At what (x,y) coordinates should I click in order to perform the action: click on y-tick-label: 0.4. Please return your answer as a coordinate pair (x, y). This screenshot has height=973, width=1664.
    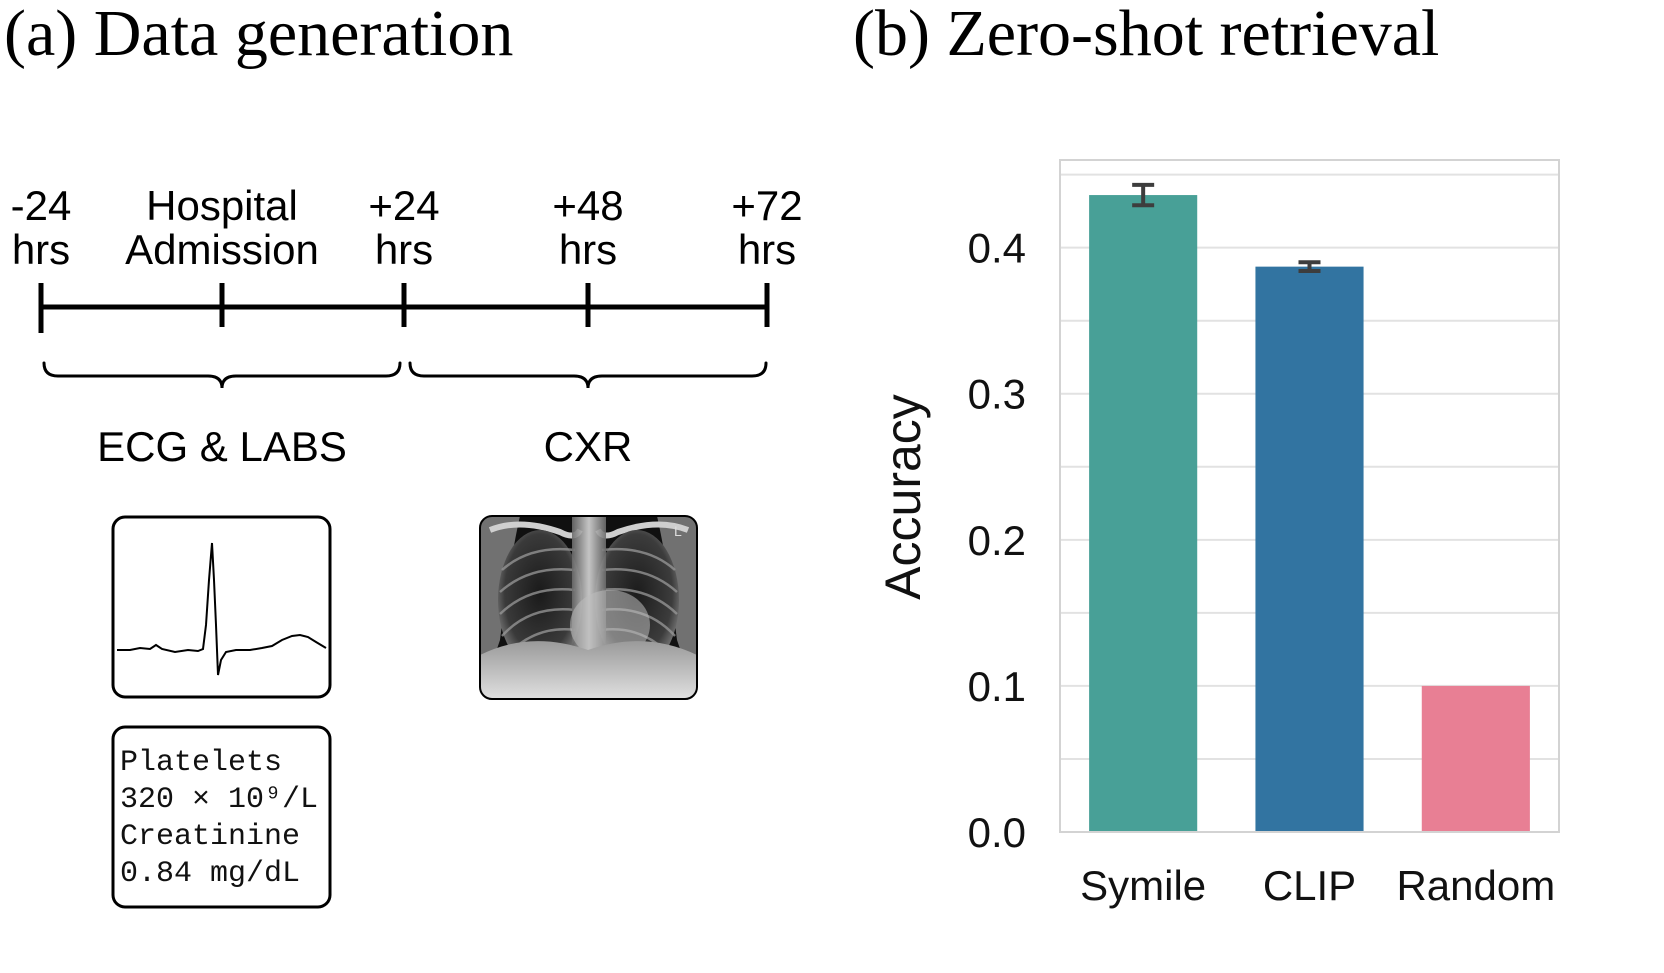
    Looking at the image, I should click on (997, 248).